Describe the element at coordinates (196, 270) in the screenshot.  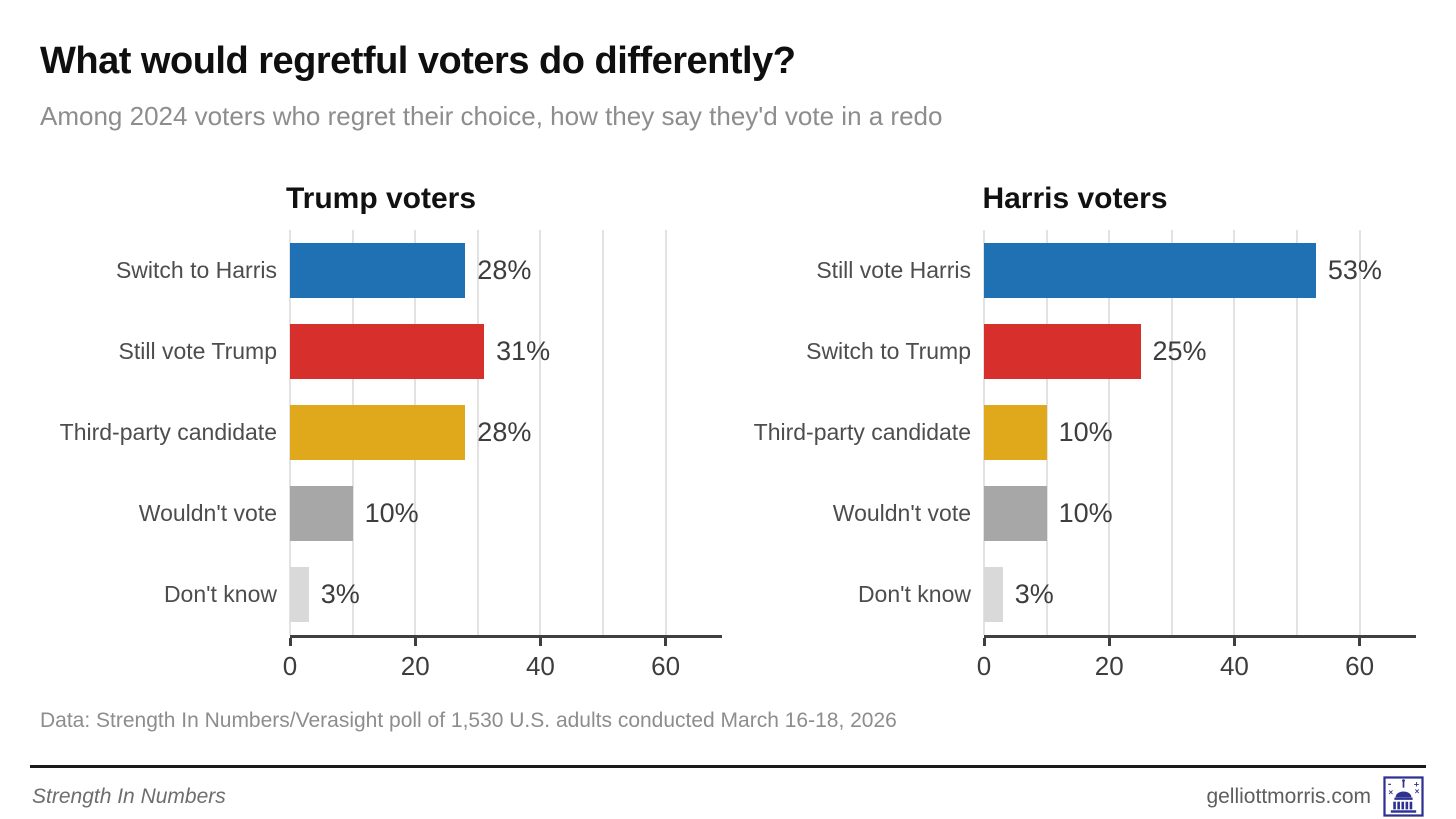
I see `category-label: Switch to Harris` at that location.